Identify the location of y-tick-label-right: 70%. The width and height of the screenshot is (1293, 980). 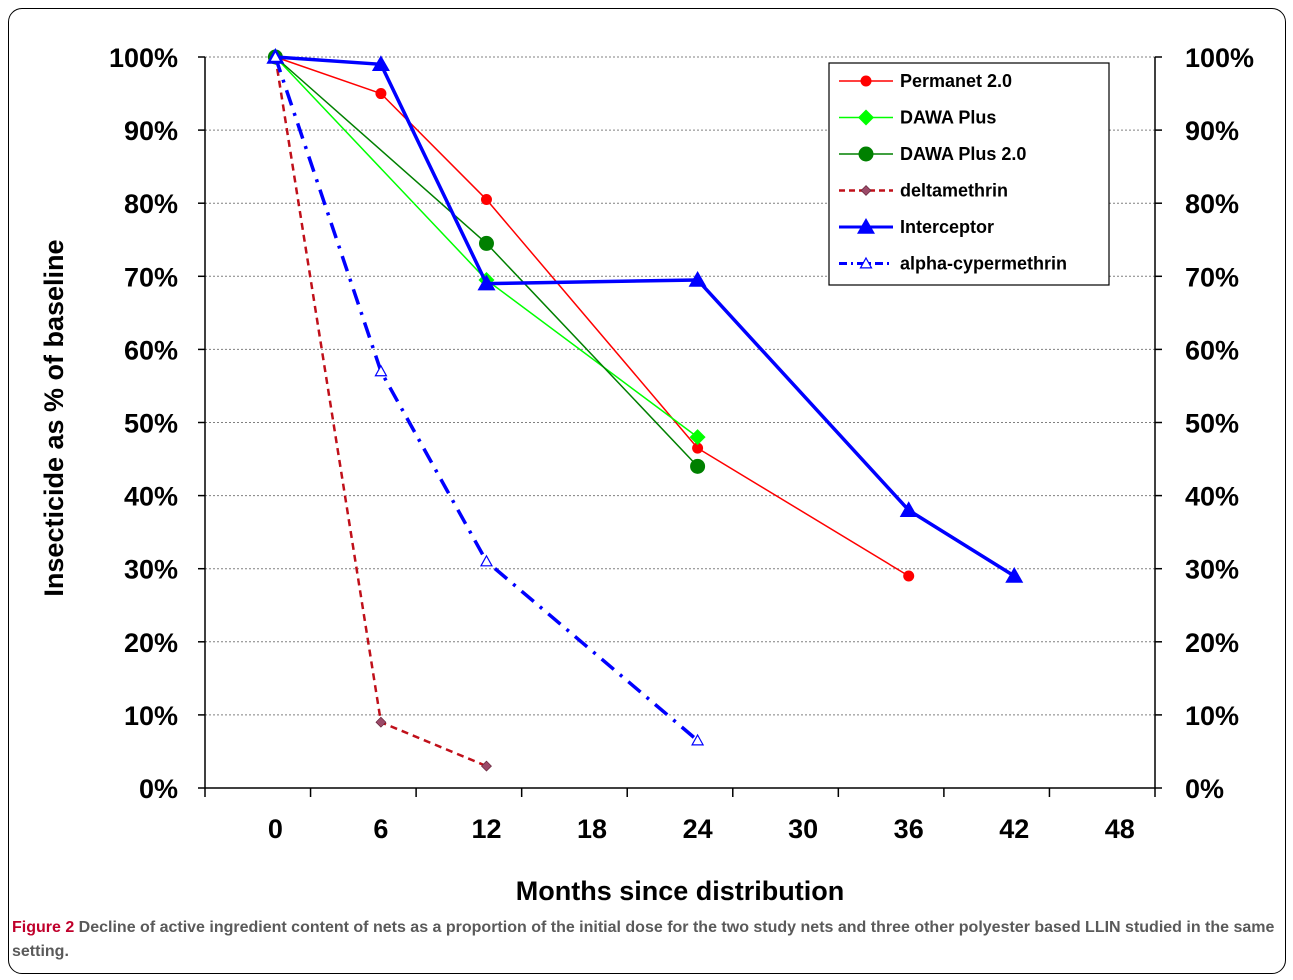
(1212, 277).